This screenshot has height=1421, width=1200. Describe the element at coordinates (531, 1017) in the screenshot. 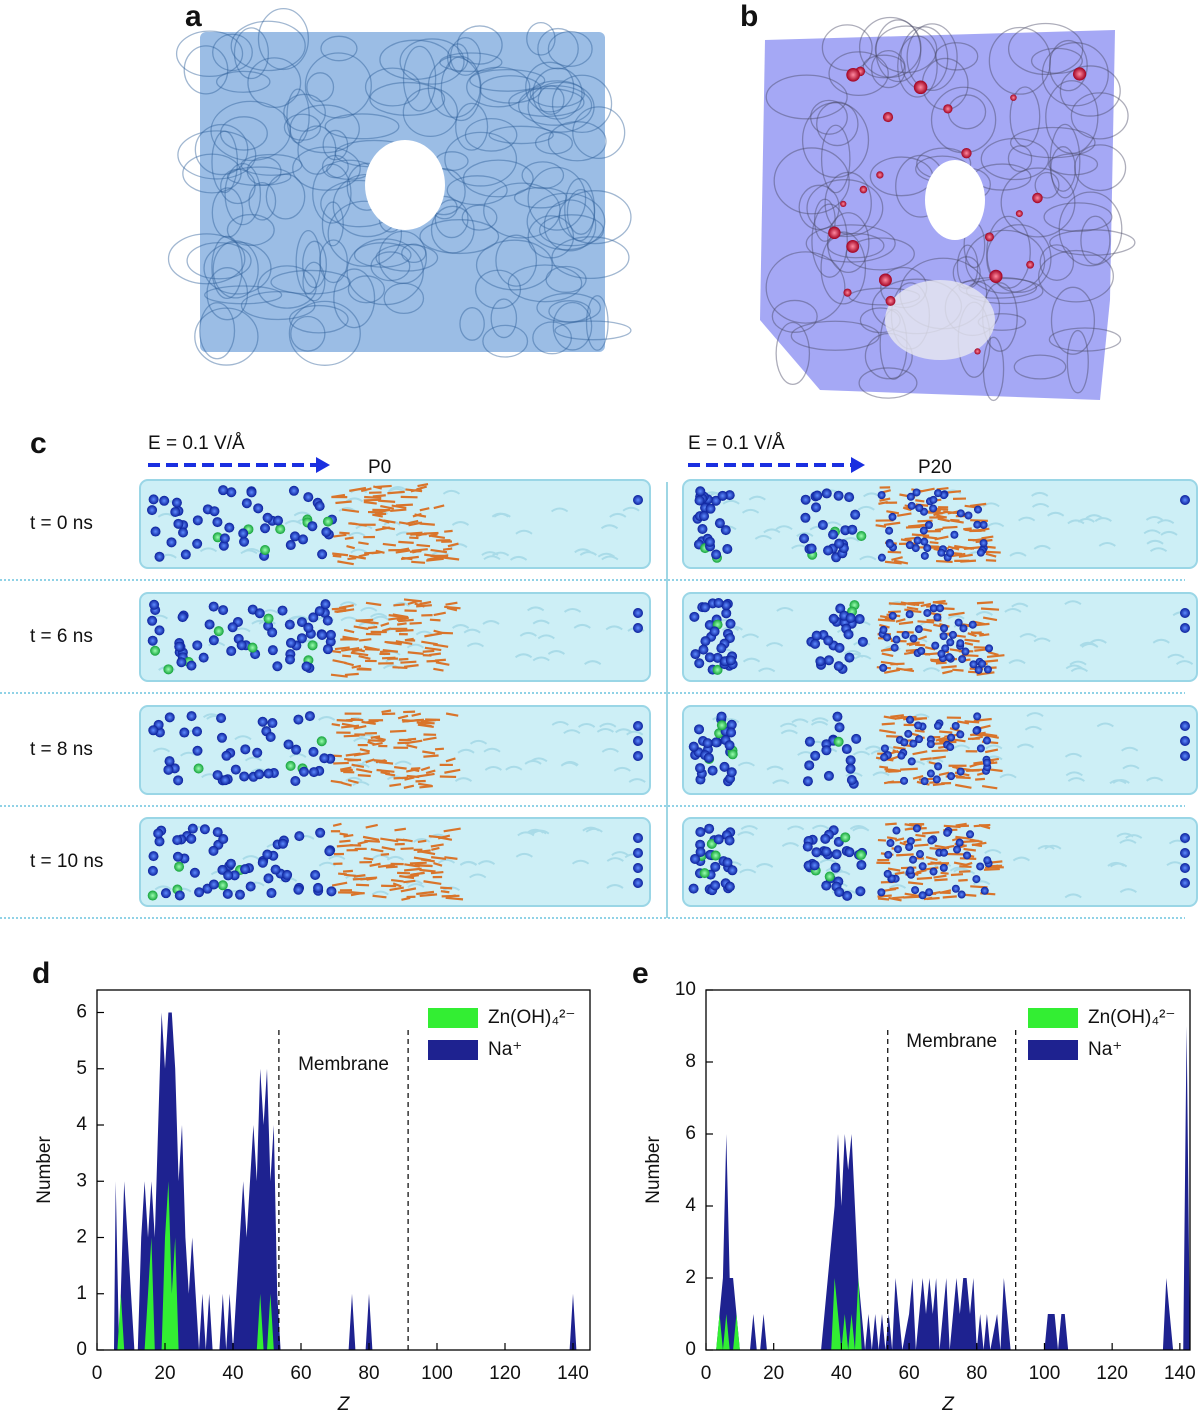

I see `legend-label: Zn(OH)₄²⁻` at that location.